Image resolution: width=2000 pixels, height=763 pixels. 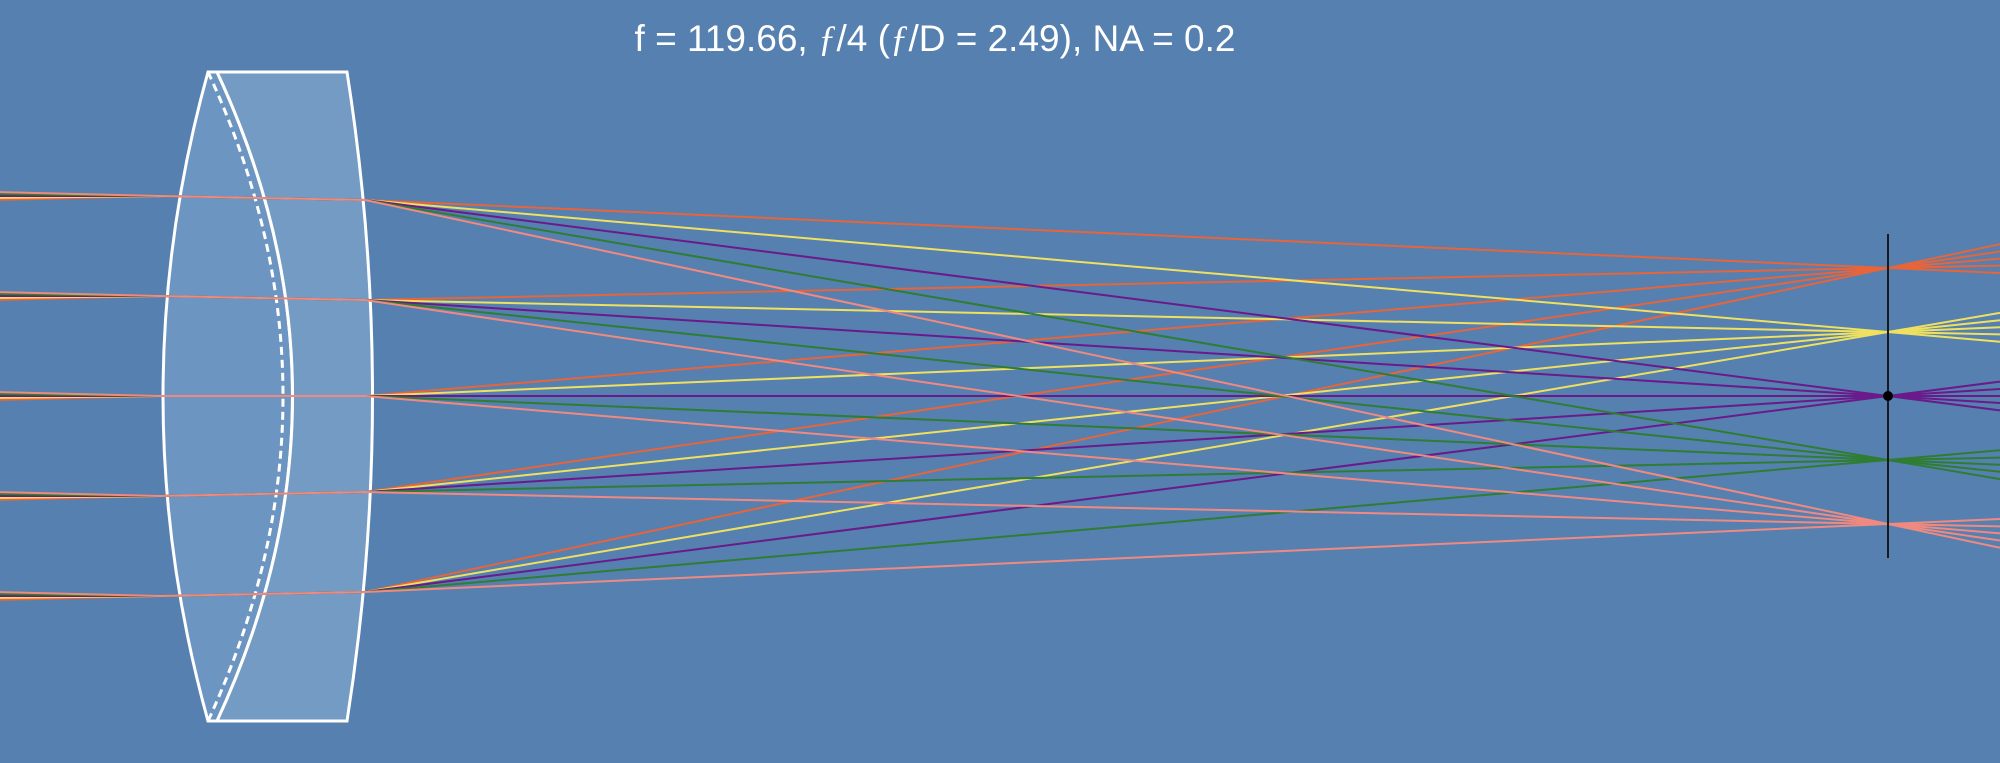 What do you see at coordinates (827, 39) in the screenshot?
I see `f-symbol-1: ƒ` at bounding box center [827, 39].